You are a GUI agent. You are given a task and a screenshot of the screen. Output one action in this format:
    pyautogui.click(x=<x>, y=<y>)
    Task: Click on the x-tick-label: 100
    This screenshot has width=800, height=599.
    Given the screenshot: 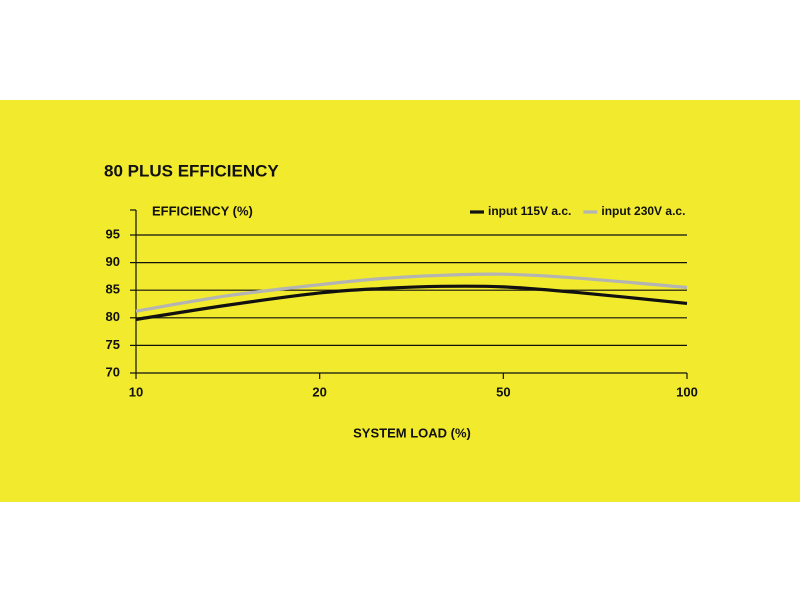 What is the action you would take?
    pyautogui.click(x=687, y=391)
    